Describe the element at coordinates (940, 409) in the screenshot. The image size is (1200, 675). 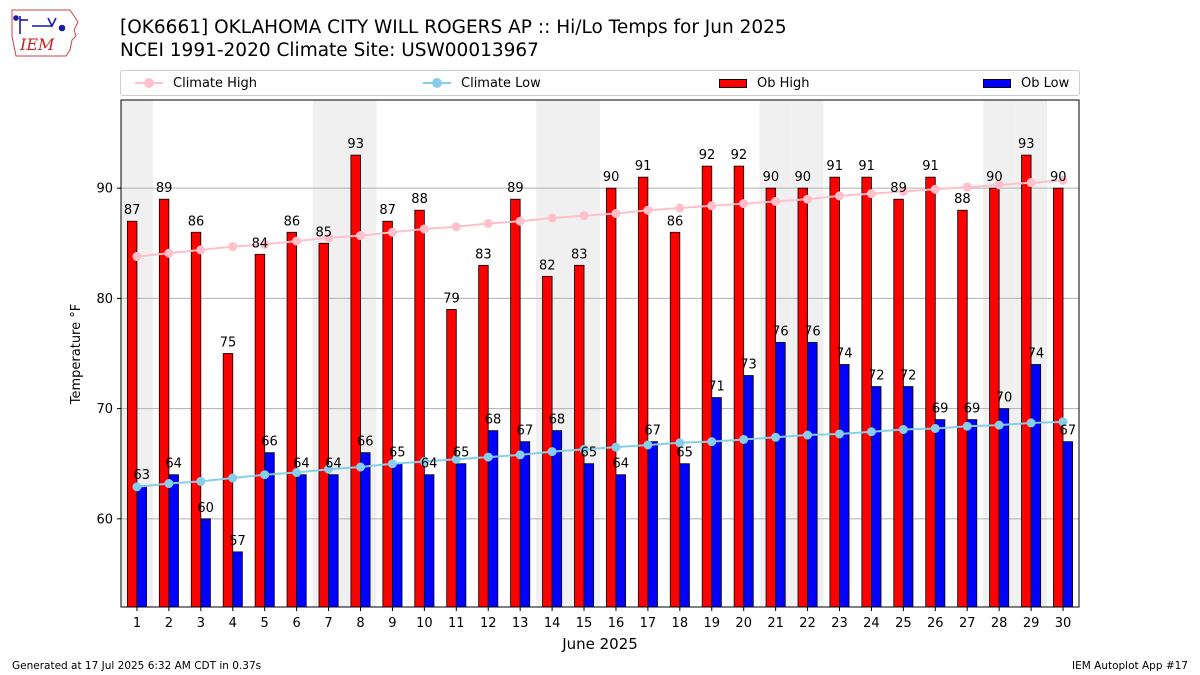
I see `ob-low-label-26: 69` at that location.